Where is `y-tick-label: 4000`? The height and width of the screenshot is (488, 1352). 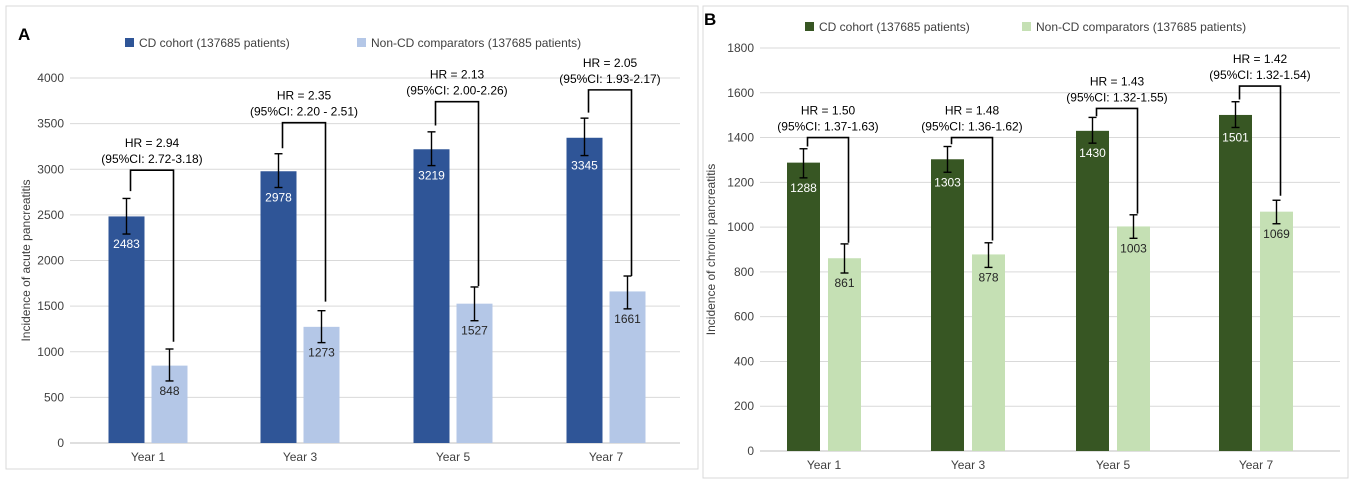
y-tick-label: 4000 is located at coordinates (50, 78).